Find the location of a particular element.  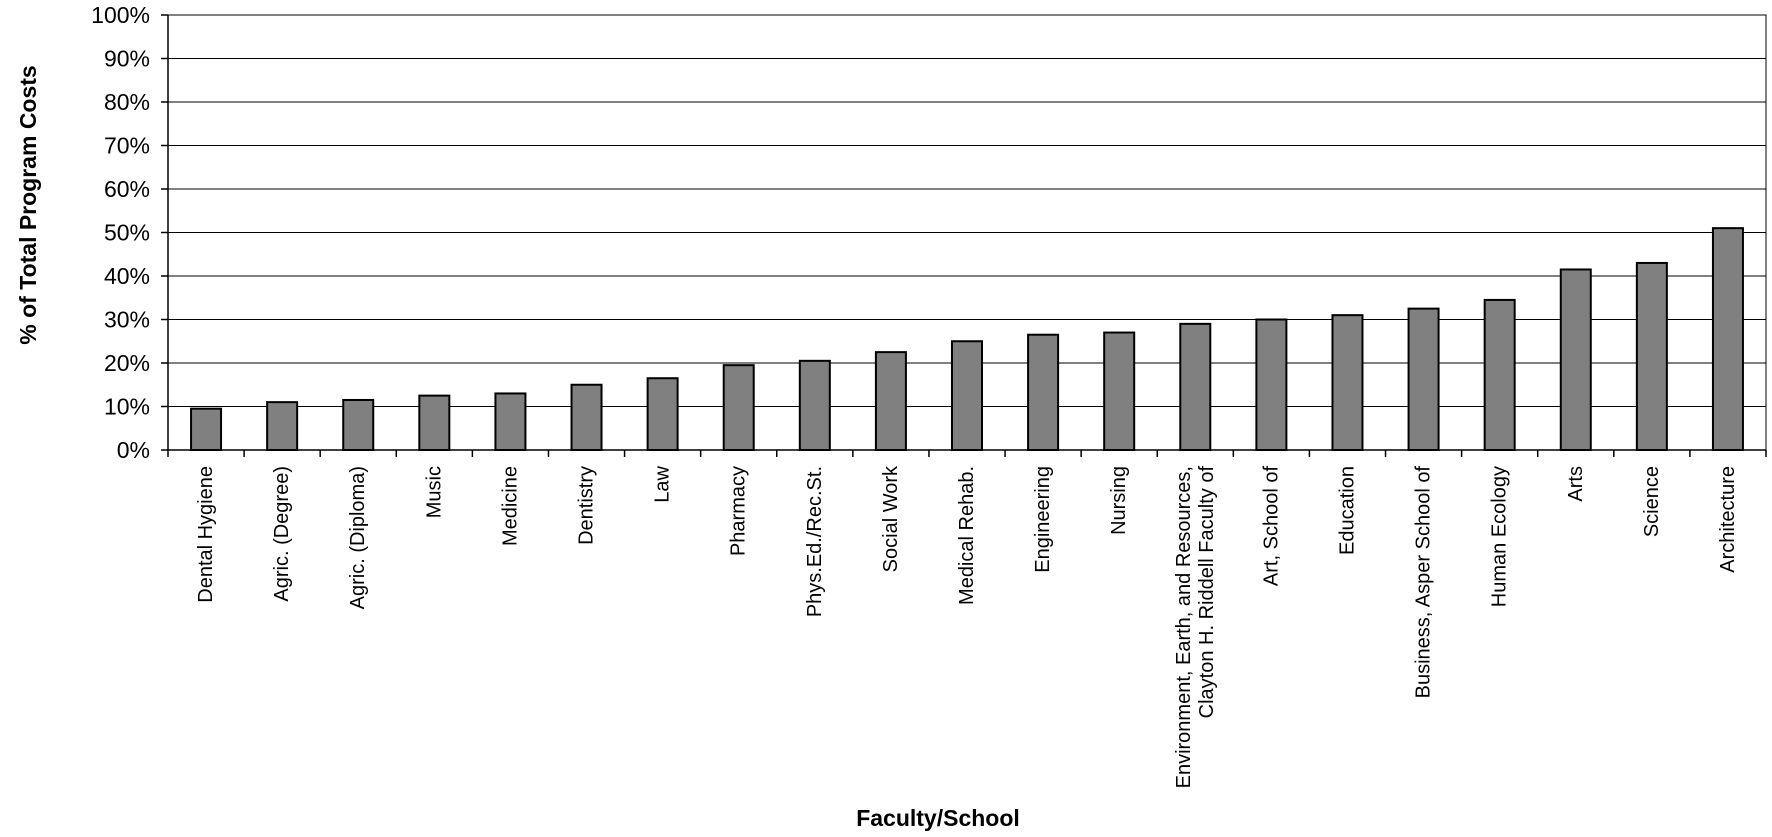

y-tick-label: 50% is located at coordinates (127, 233).